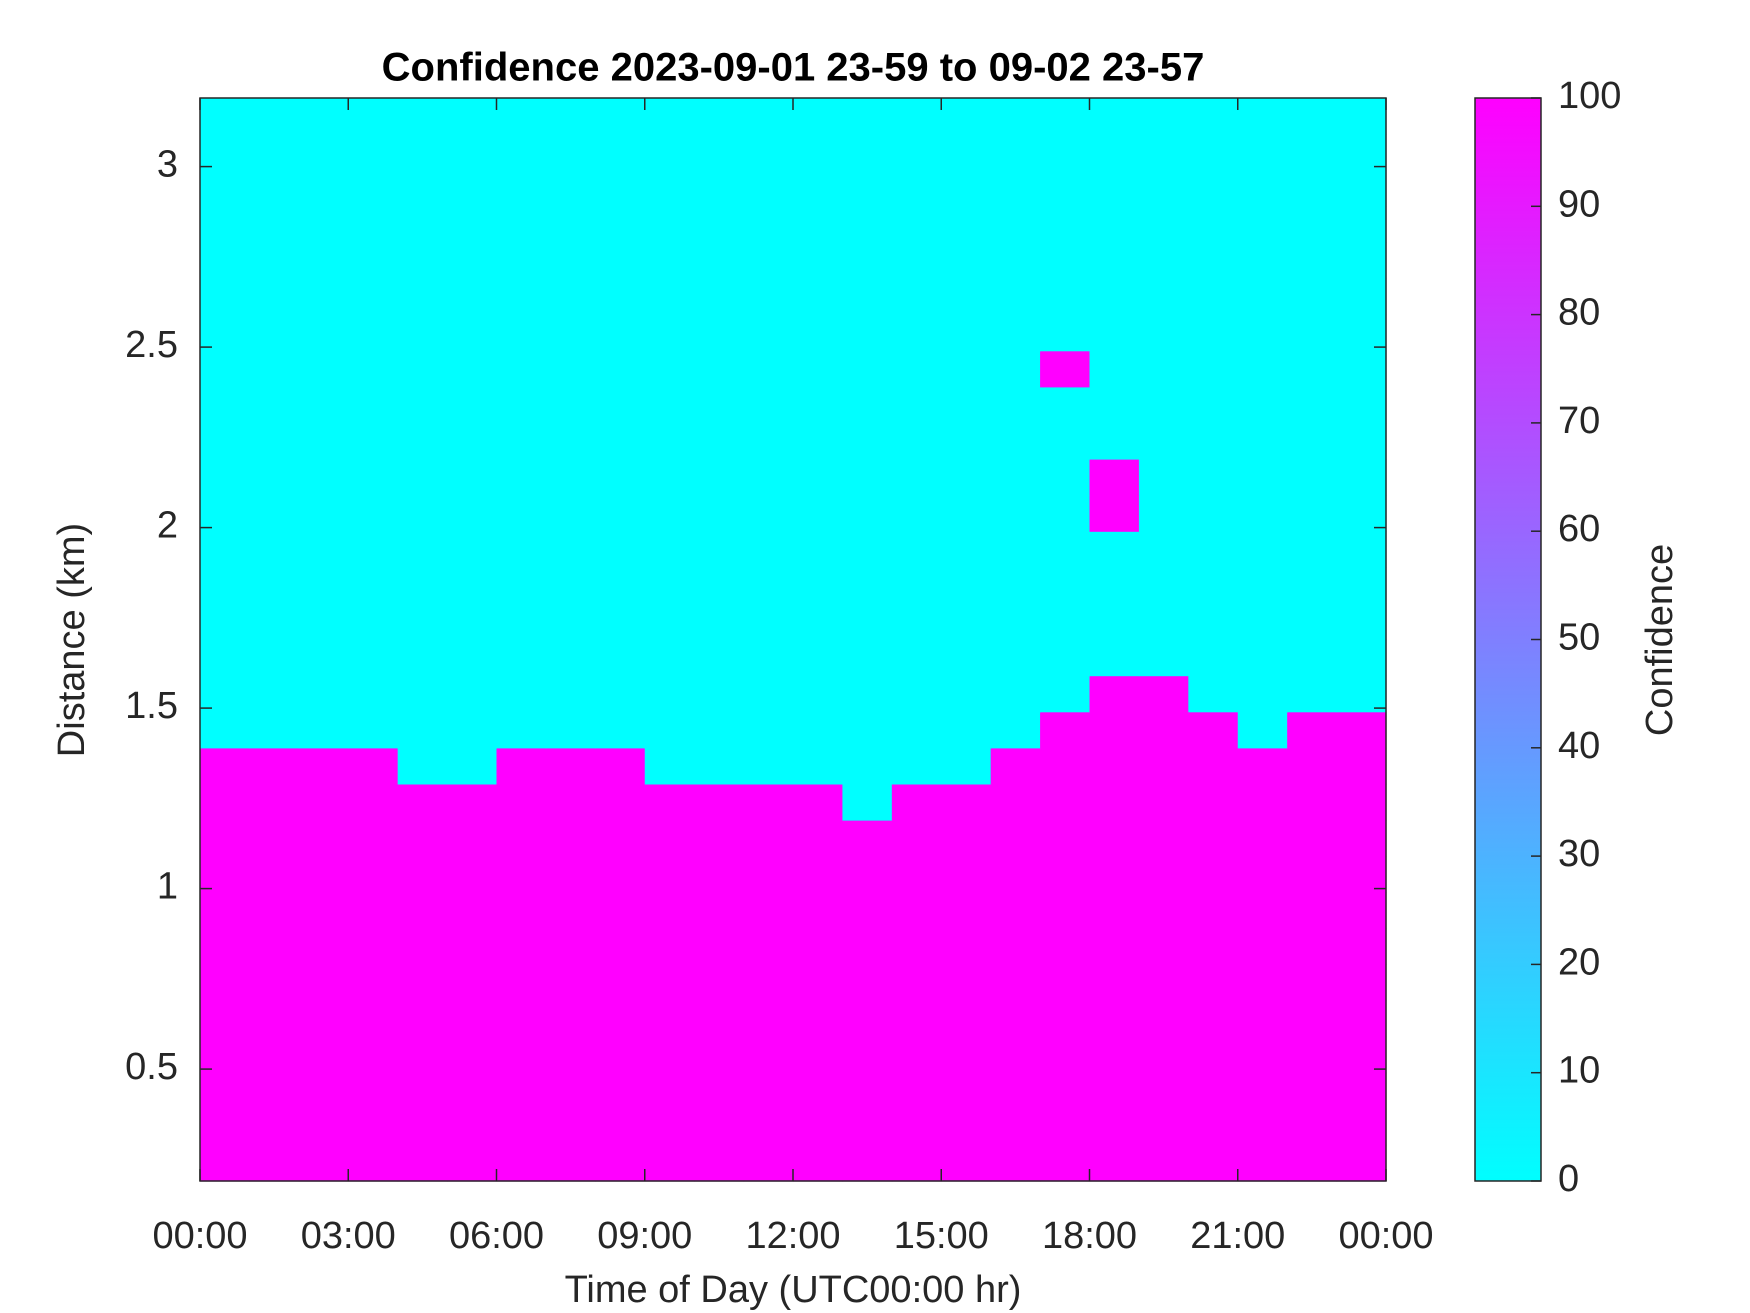  Describe the element at coordinates (167, 165) in the screenshot. I see `y-tick-label: 3` at that location.